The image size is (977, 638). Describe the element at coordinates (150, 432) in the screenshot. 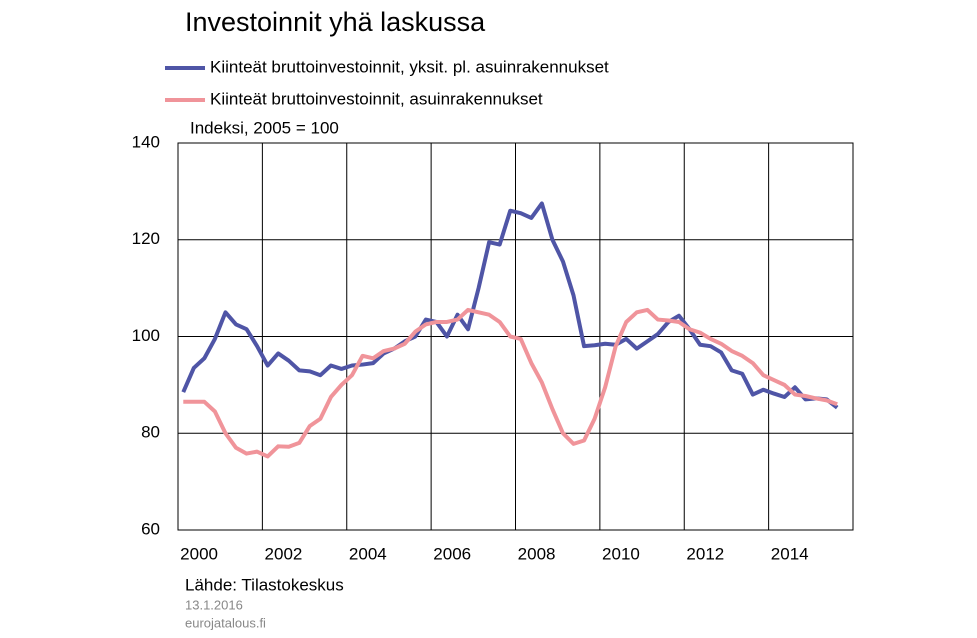

I see `y-tick-label: 80` at that location.